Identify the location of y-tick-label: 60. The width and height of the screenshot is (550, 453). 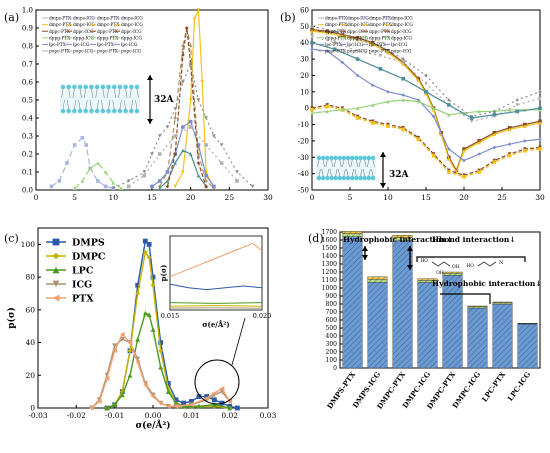
(304, 11).